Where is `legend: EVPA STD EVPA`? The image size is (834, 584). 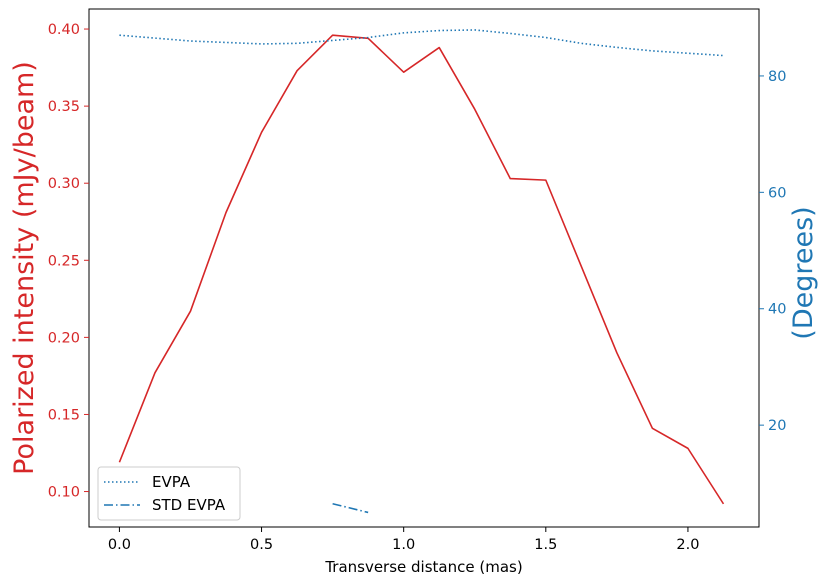
legend: EVPA STD EVPA is located at coordinates (169, 493).